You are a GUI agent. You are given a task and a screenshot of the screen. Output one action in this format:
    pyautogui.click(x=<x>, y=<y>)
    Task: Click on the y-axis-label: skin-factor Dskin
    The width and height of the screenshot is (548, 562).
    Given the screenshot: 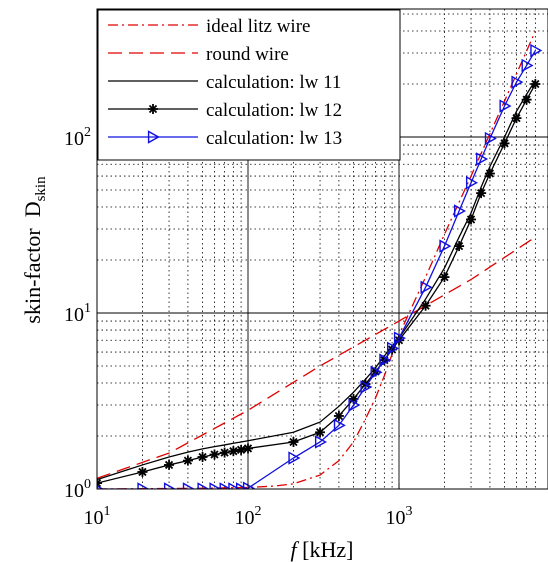 What is the action you would take?
    pyautogui.click(x=34, y=250)
    